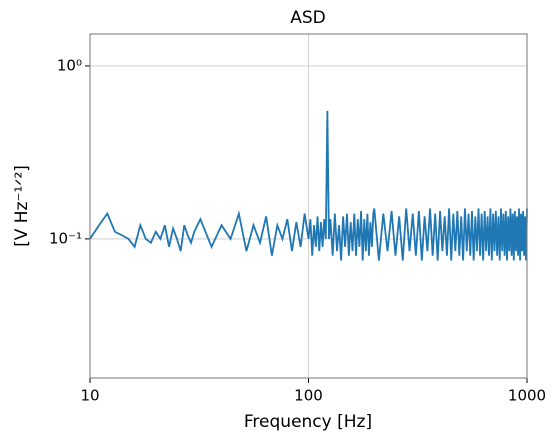 This screenshot has width=558, height=442. What do you see at coordinates (308, 396) in the screenshot?
I see `x-tick-label: 100` at bounding box center [308, 396].